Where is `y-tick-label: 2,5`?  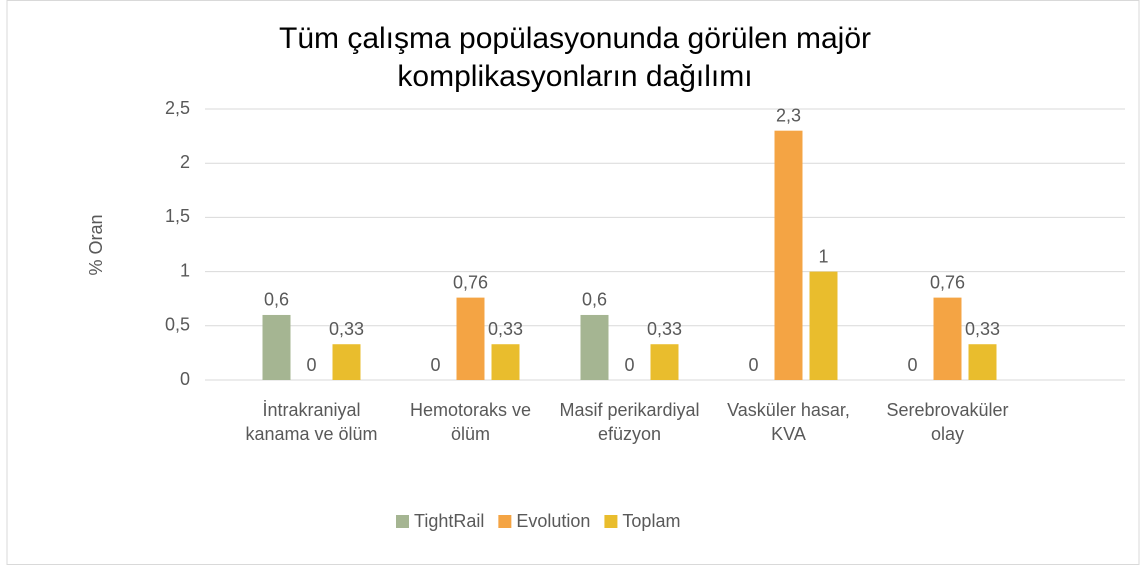
y-tick-label: 2,5 is located at coordinates (177, 108).